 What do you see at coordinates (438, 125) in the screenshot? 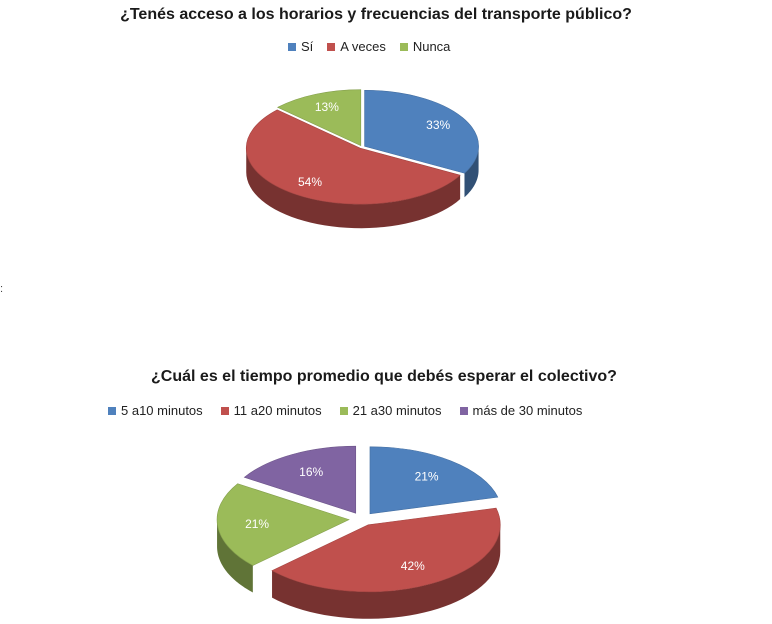
I see `chart-1-data-label-0: 33%` at bounding box center [438, 125].